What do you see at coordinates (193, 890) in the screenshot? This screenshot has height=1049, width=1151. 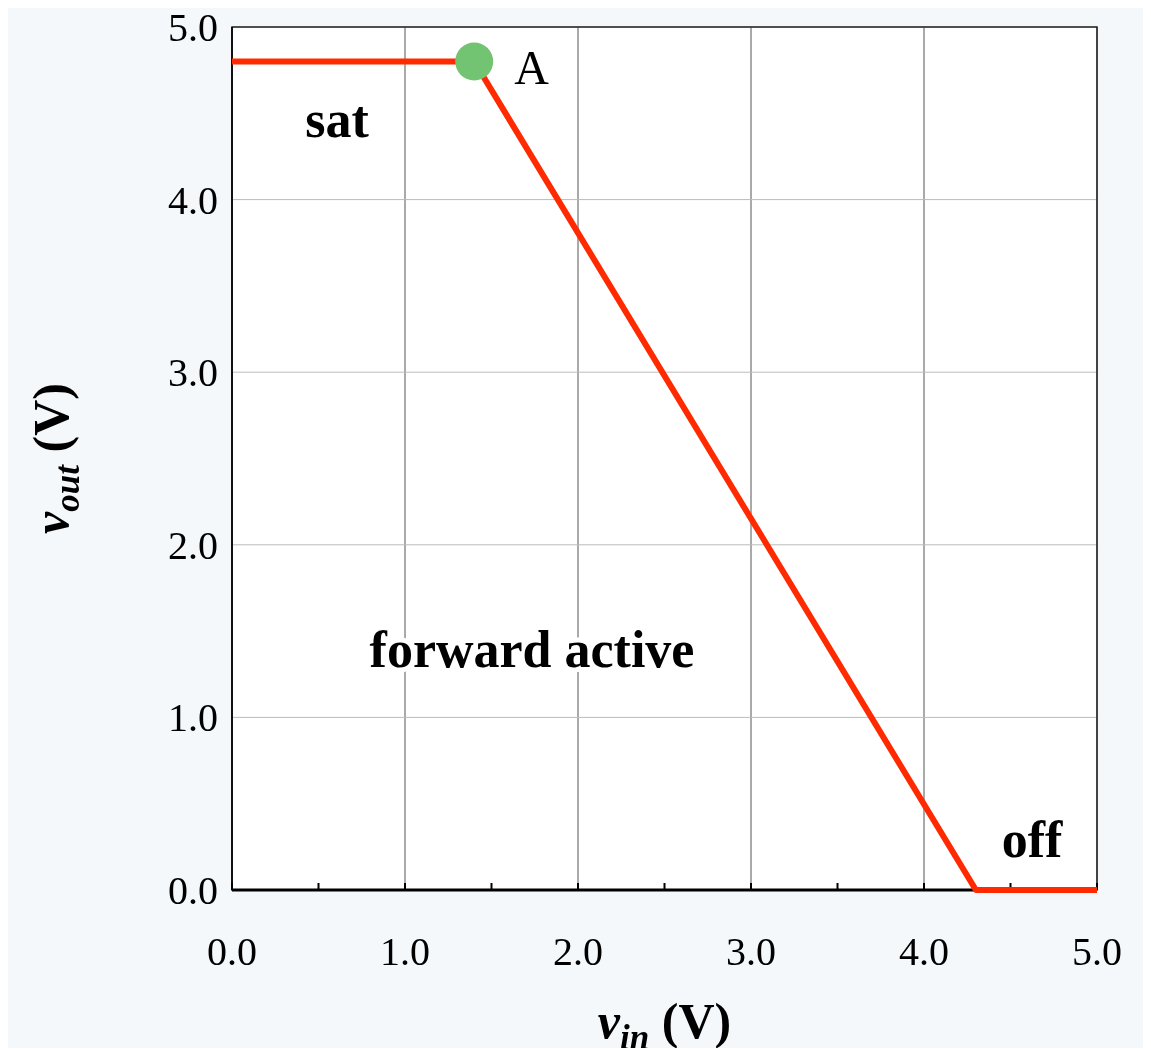 I see `y-tick-label: 0.0` at bounding box center [193, 890].